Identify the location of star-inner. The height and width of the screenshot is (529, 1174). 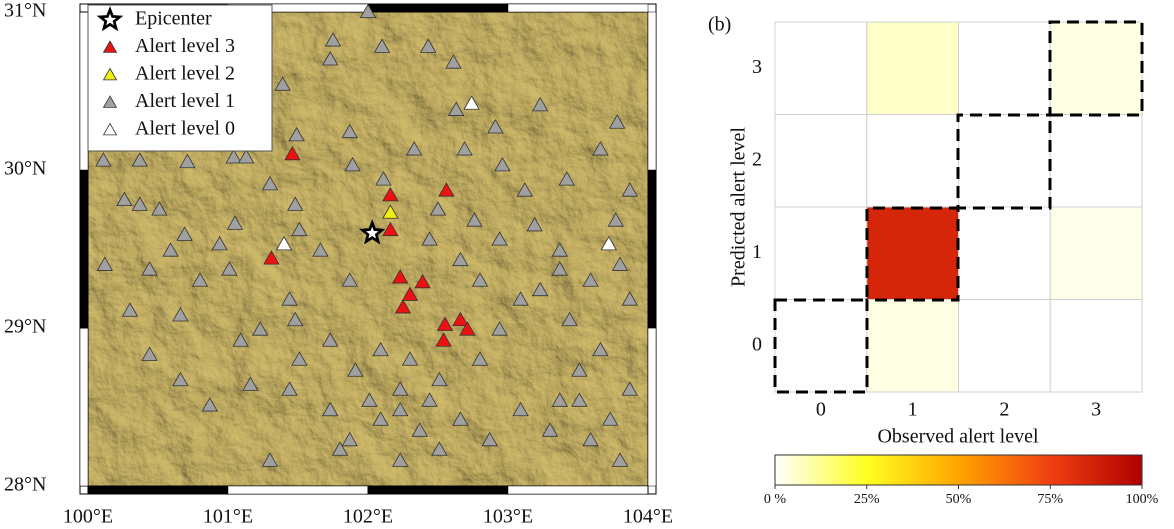
(372, 232).